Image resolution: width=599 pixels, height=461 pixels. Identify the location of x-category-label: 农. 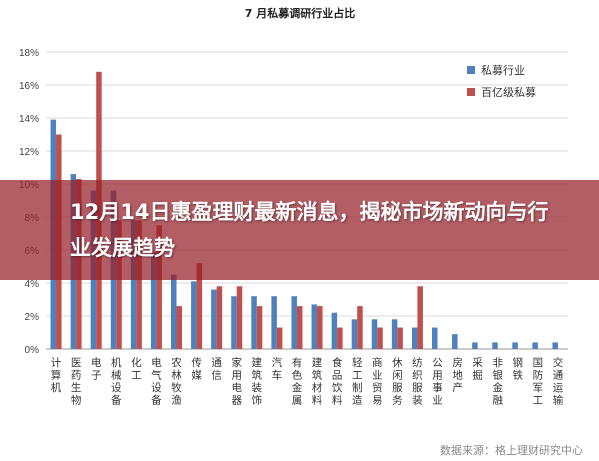
(176, 362).